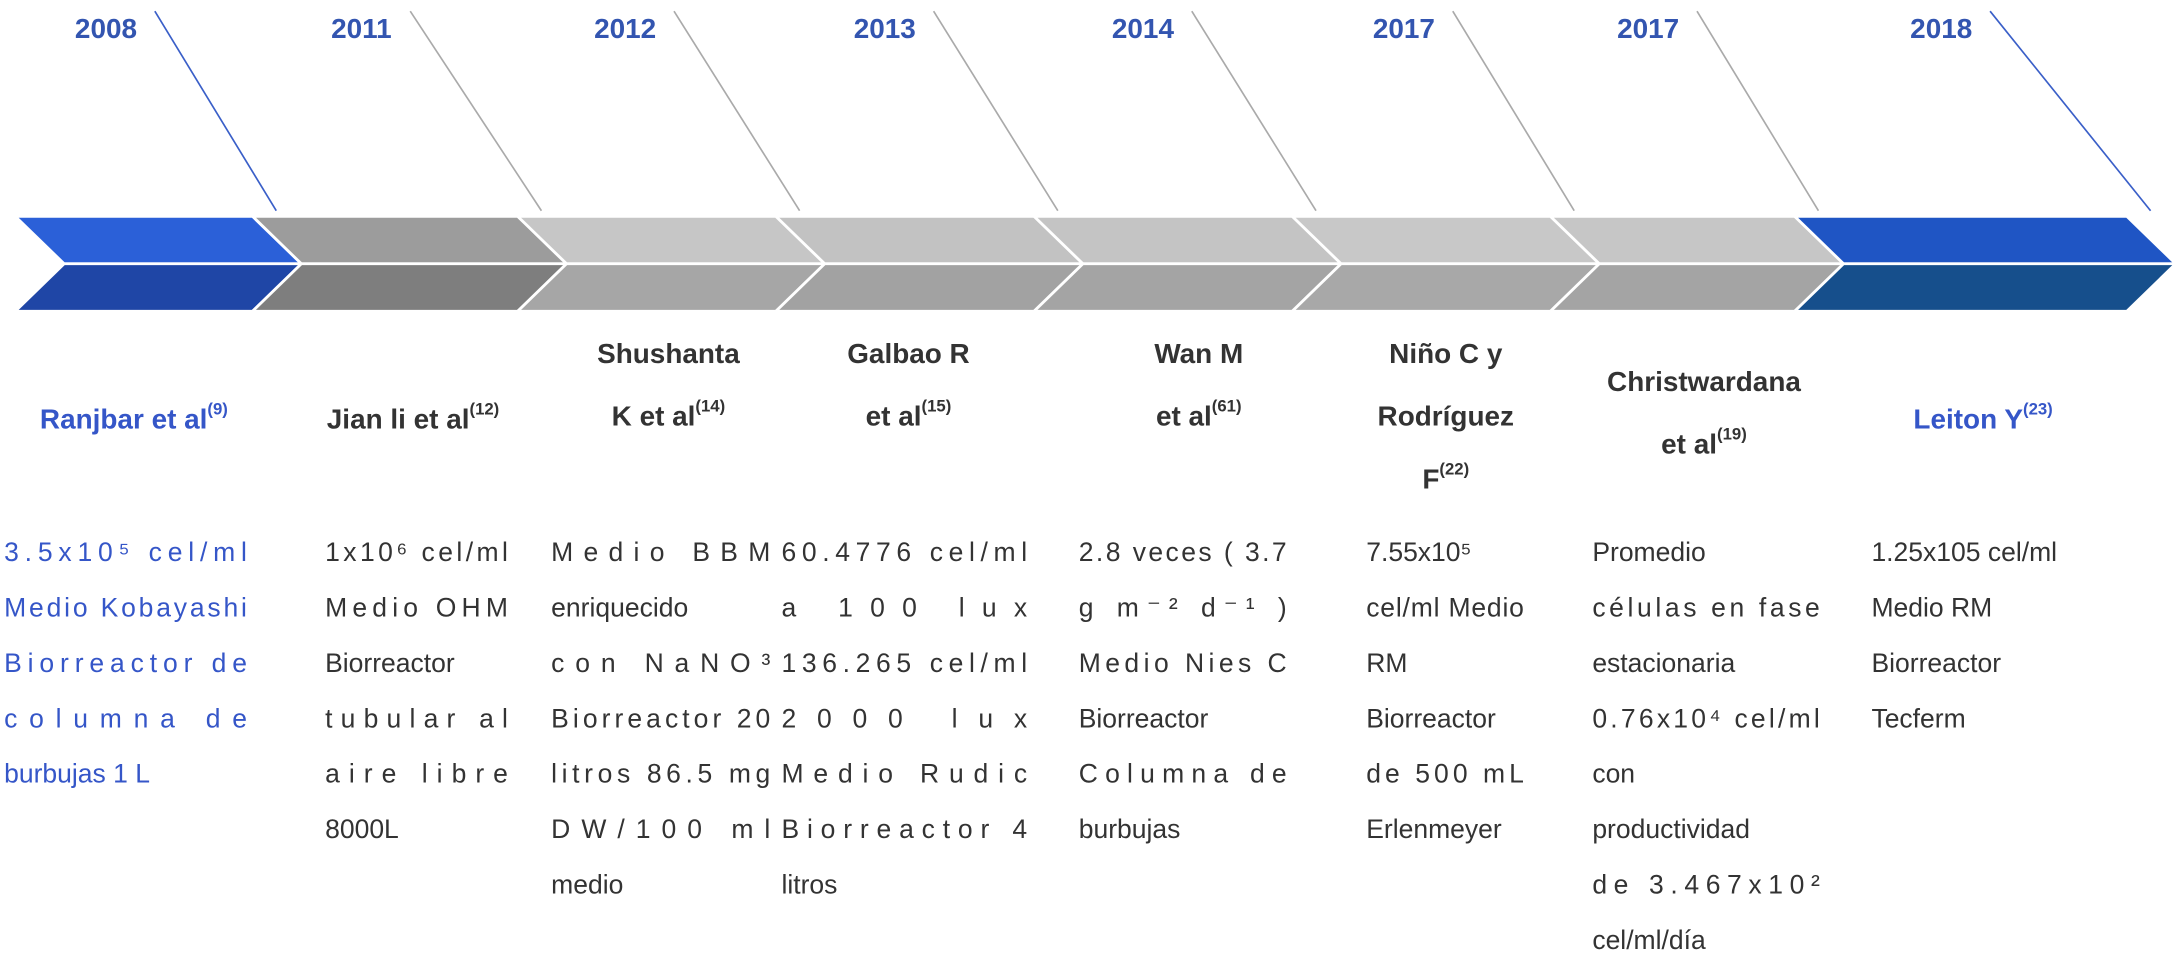 The height and width of the screenshot is (956, 2184). I want to click on detail-line: estacionaria, so click(1663, 663).